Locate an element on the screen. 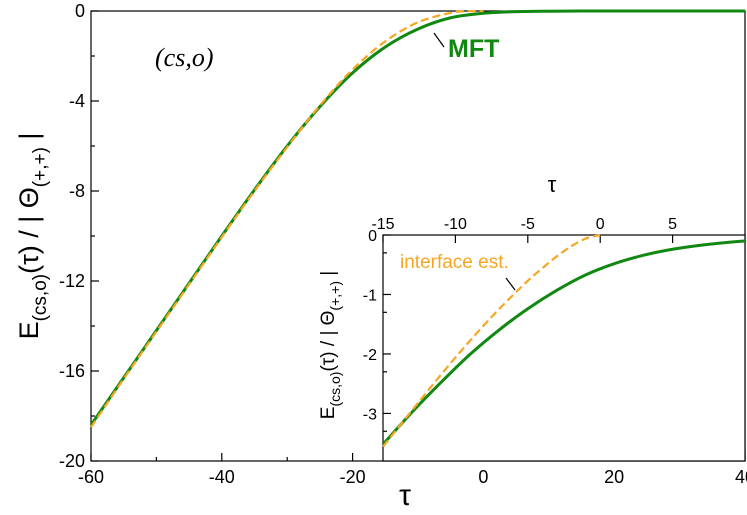  y-axis-label: E(cs,o)(τ) / | Θ(+,+) | is located at coordinates (32, 236).